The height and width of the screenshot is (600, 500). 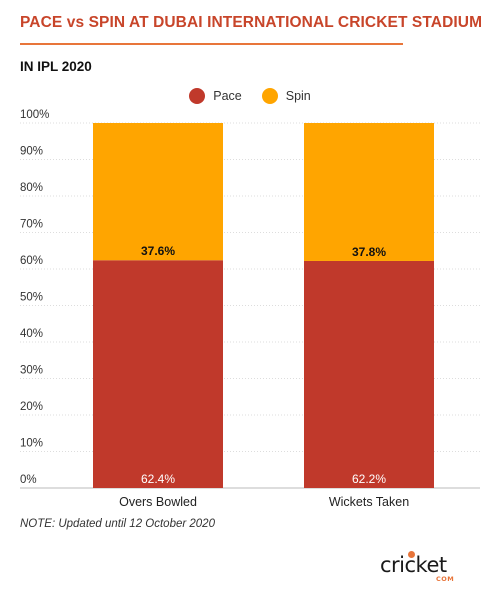 I want to click on y-tick-label: 80%, so click(x=31, y=188).